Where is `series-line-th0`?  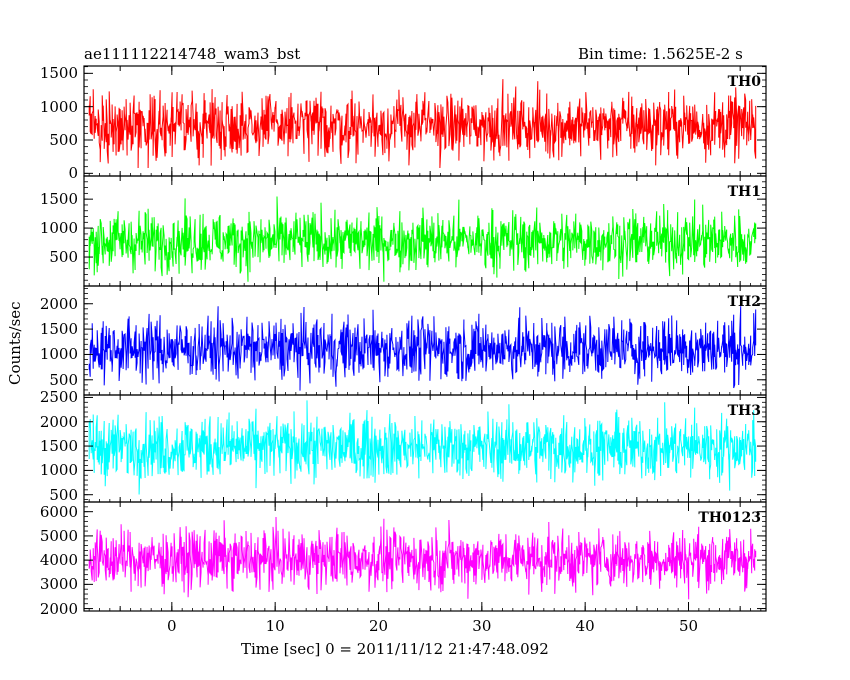 series-line-th0 is located at coordinates (422, 124).